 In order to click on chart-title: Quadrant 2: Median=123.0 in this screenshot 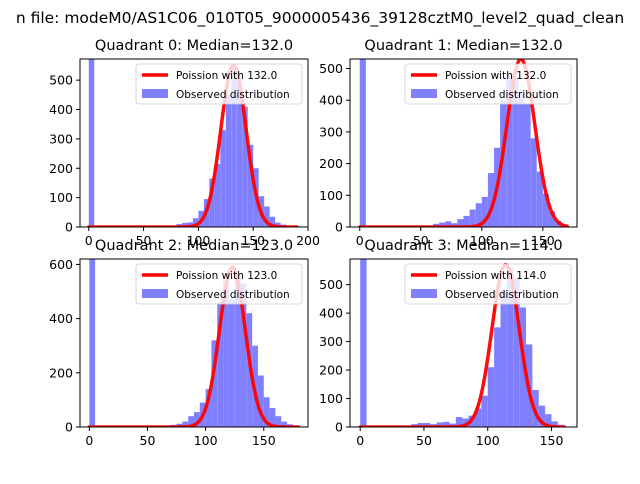, I will do `click(194, 246)`.